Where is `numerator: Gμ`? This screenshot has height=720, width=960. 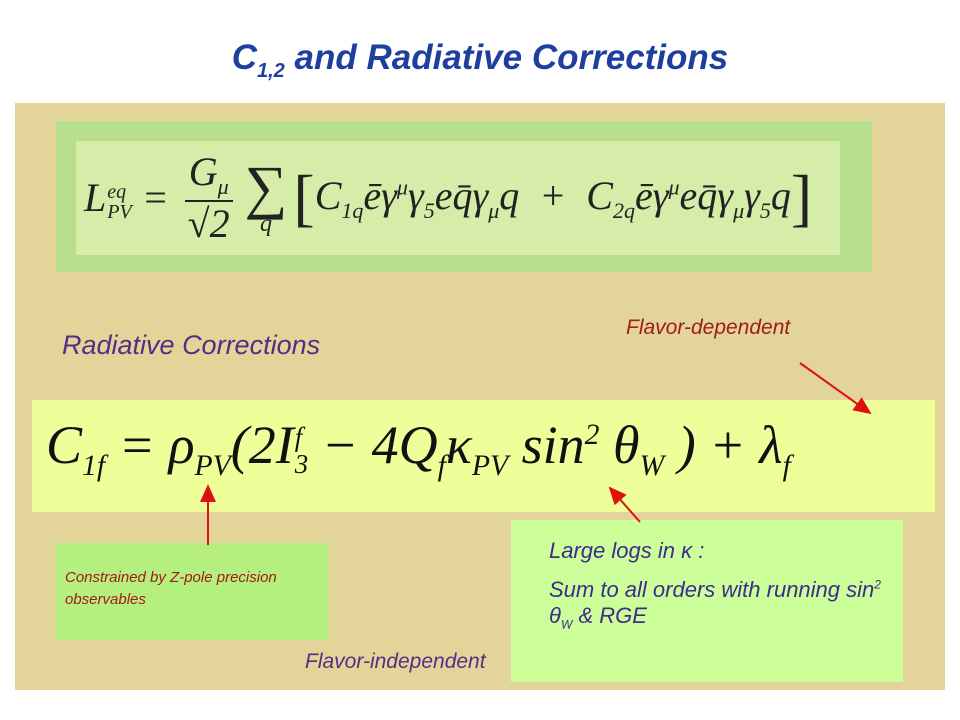
numerator: Gμ is located at coordinates (208, 175).